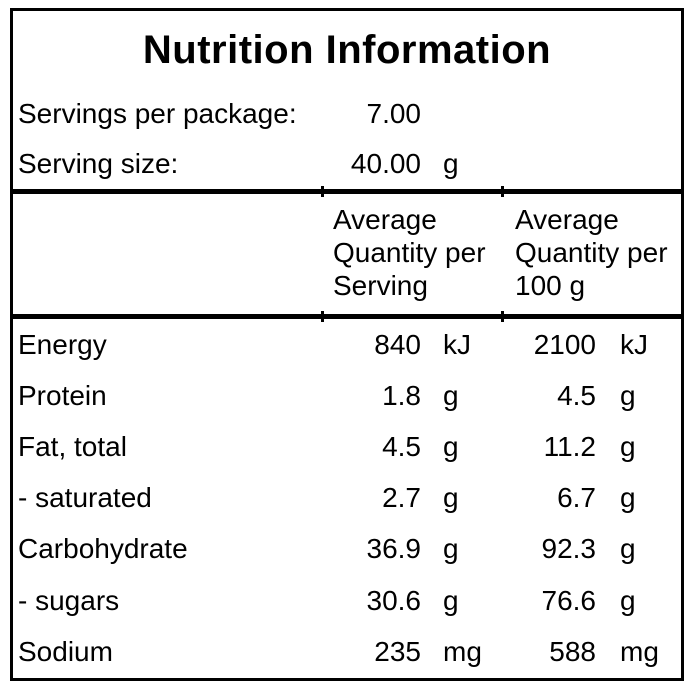  What do you see at coordinates (85, 498) in the screenshot?
I see `nutrient-name: - saturated` at bounding box center [85, 498].